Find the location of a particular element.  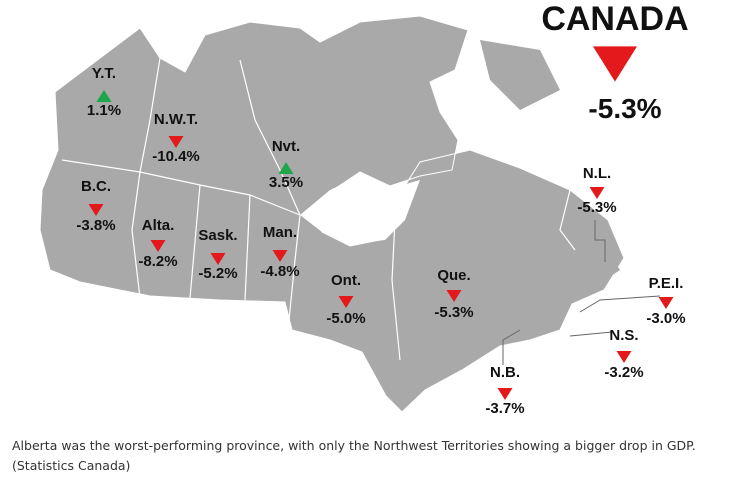

region-change: -10.4% is located at coordinates (176, 156).